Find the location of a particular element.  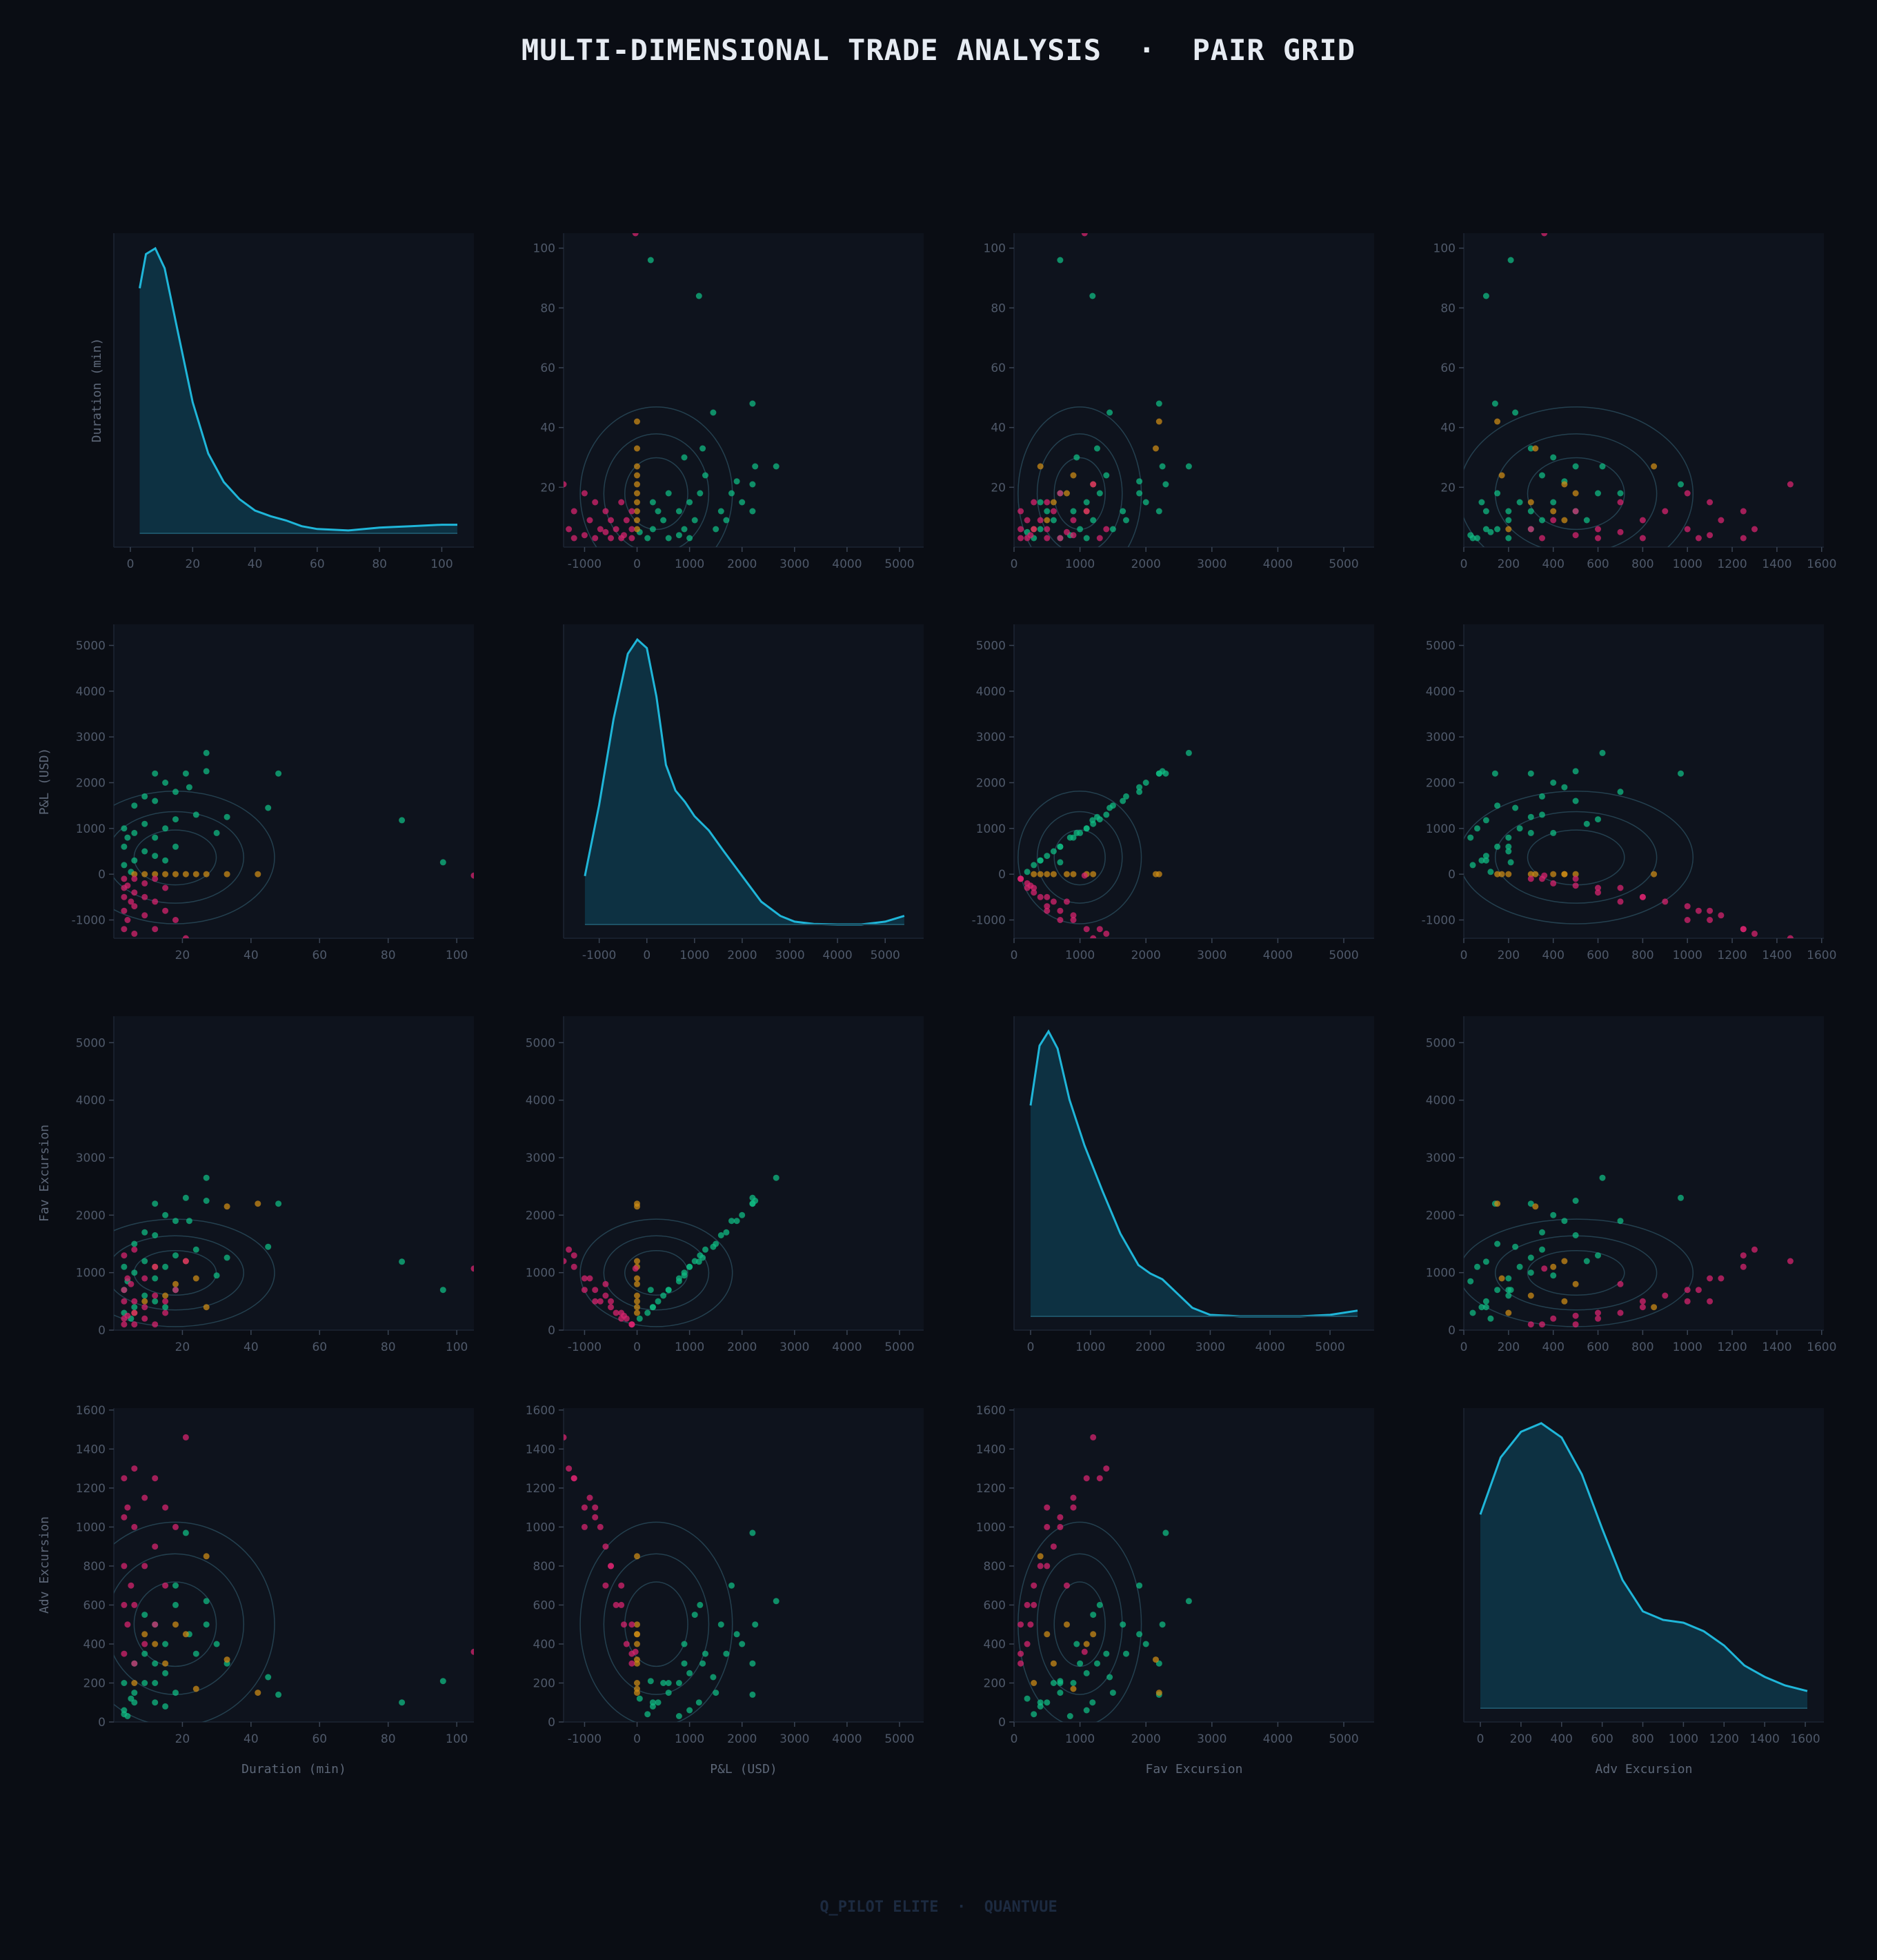

y-tick-label: 0 is located at coordinates (1002, 1723).